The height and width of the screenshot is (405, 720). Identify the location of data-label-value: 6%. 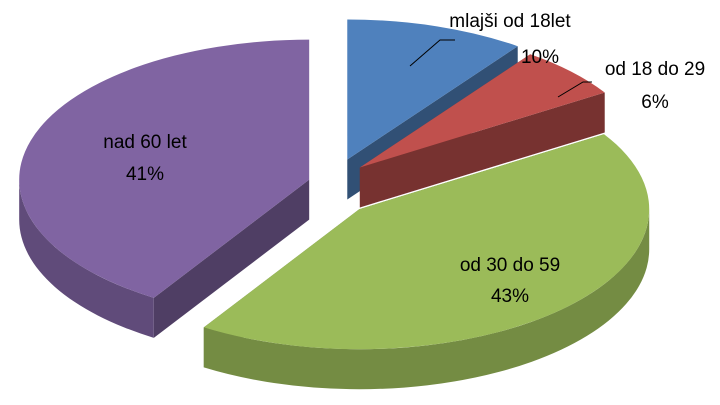
(655, 102).